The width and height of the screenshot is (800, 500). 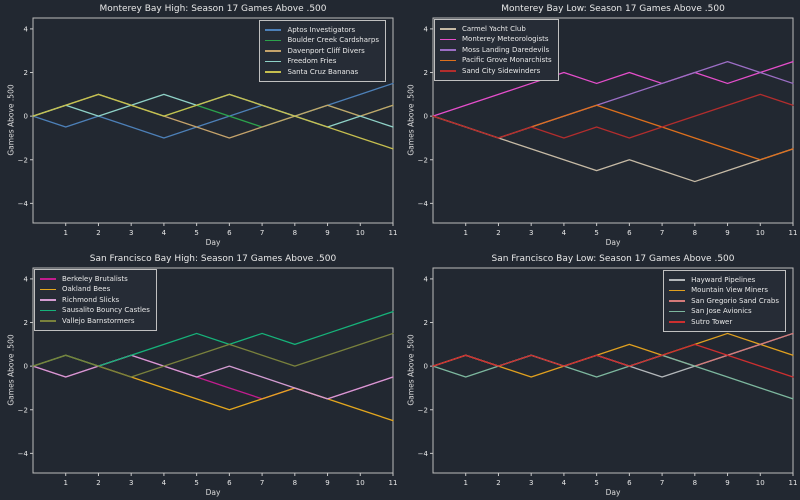 I want to click on legend-item: Pacific Grove Monarchists, so click(x=496, y=61).